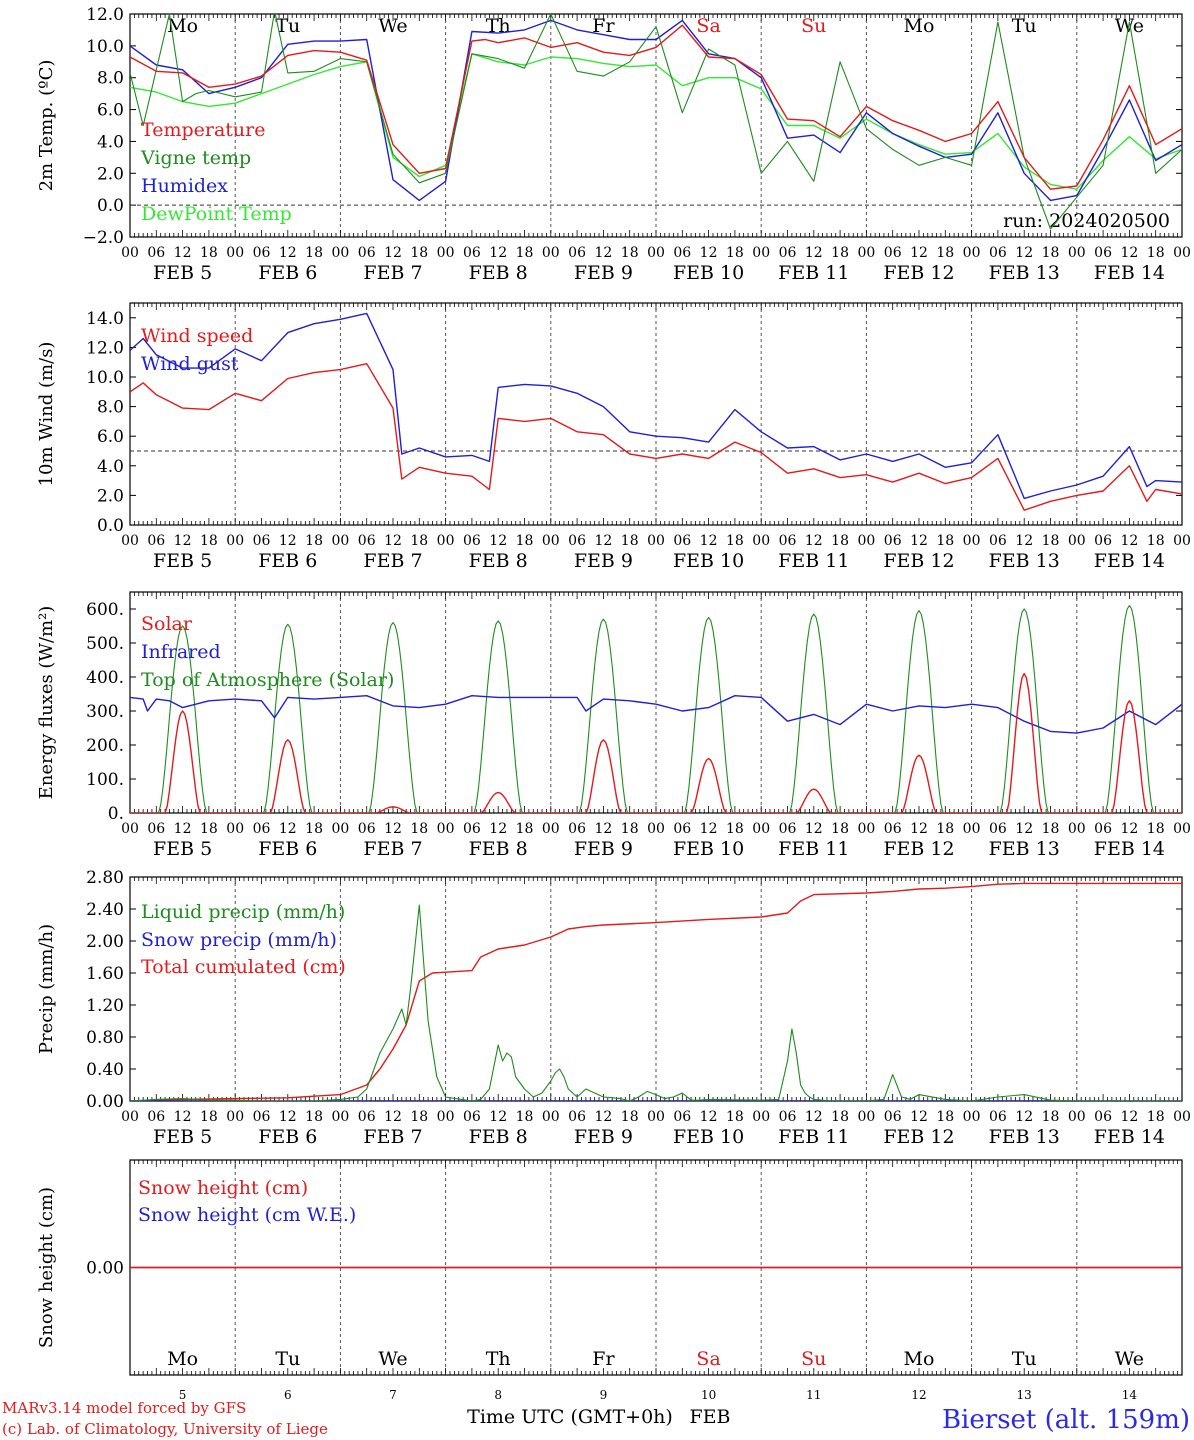  What do you see at coordinates (203, 130) in the screenshot?
I see `legend-entry: Temperature` at bounding box center [203, 130].